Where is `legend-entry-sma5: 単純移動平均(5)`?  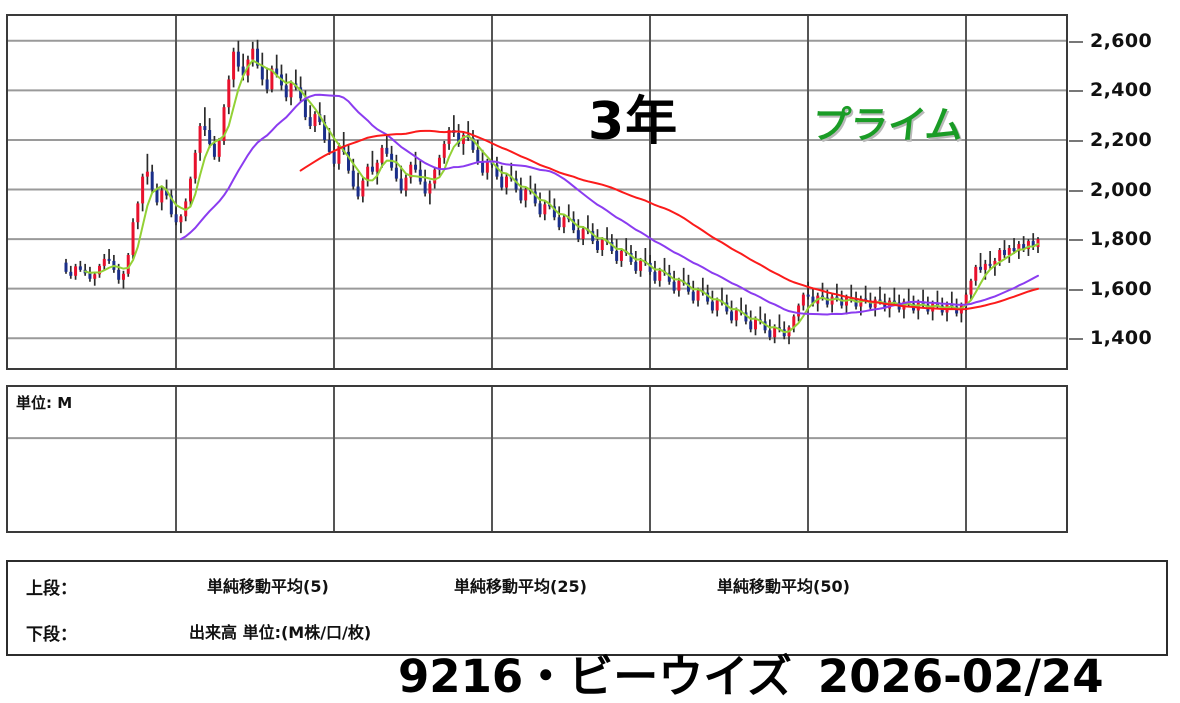 legend-entry-sma5: 単純移動平均(5) is located at coordinates (232, 585).